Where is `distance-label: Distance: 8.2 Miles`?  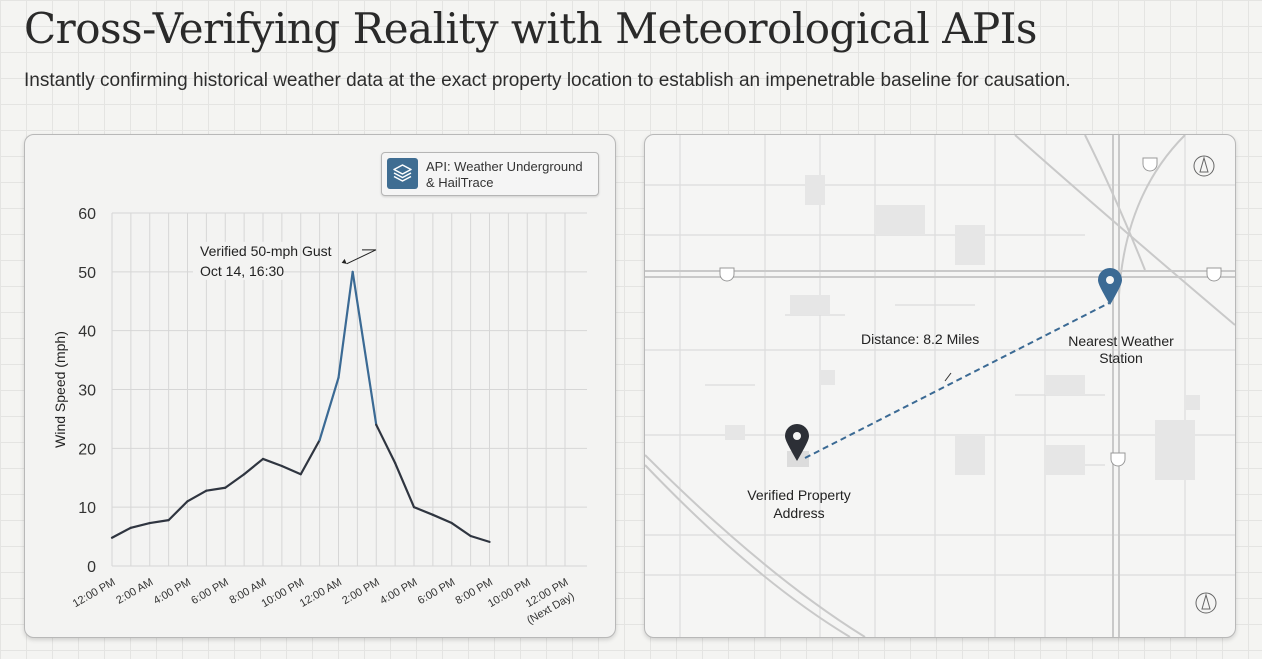
distance-label: Distance: 8.2 Miles is located at coordinates (920, 339).